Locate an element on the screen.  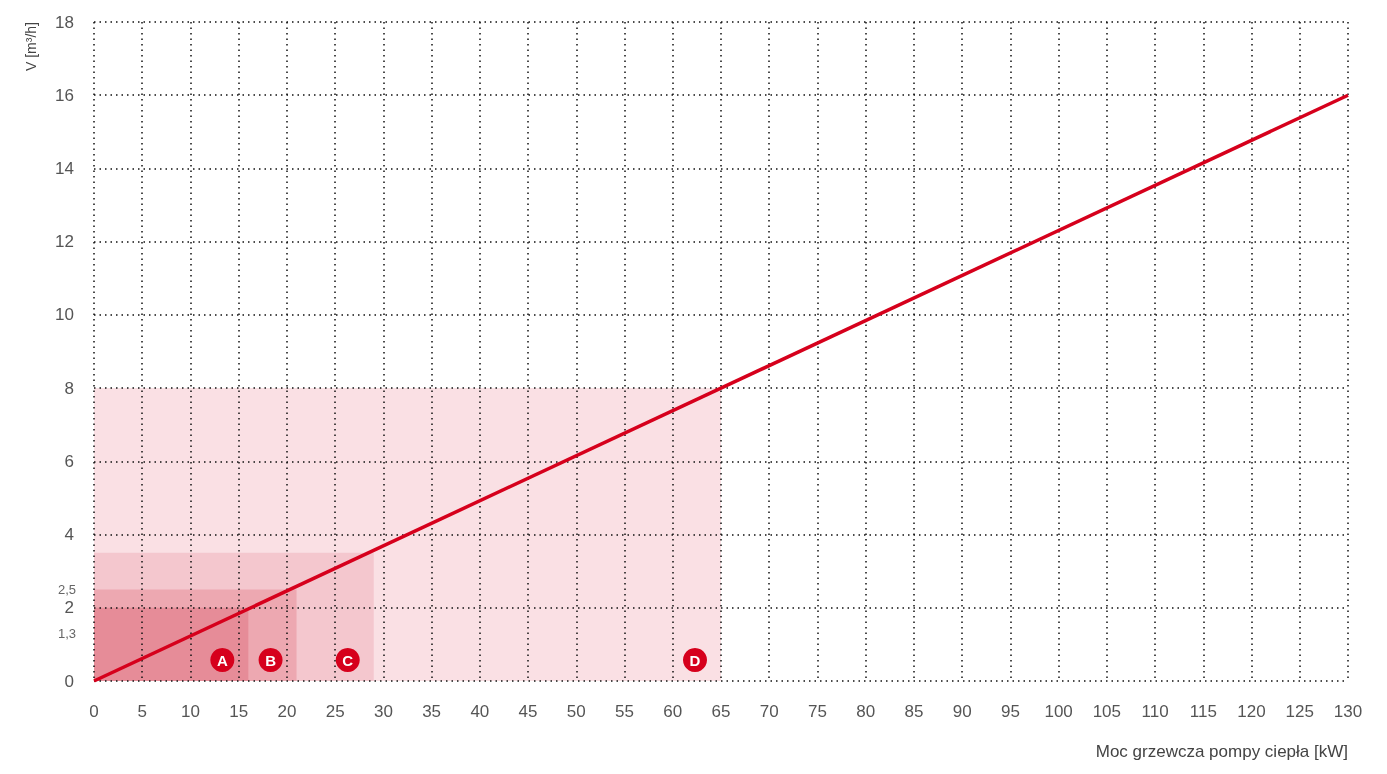
x-tick-label: 85 is located at coordinates (914, 711).